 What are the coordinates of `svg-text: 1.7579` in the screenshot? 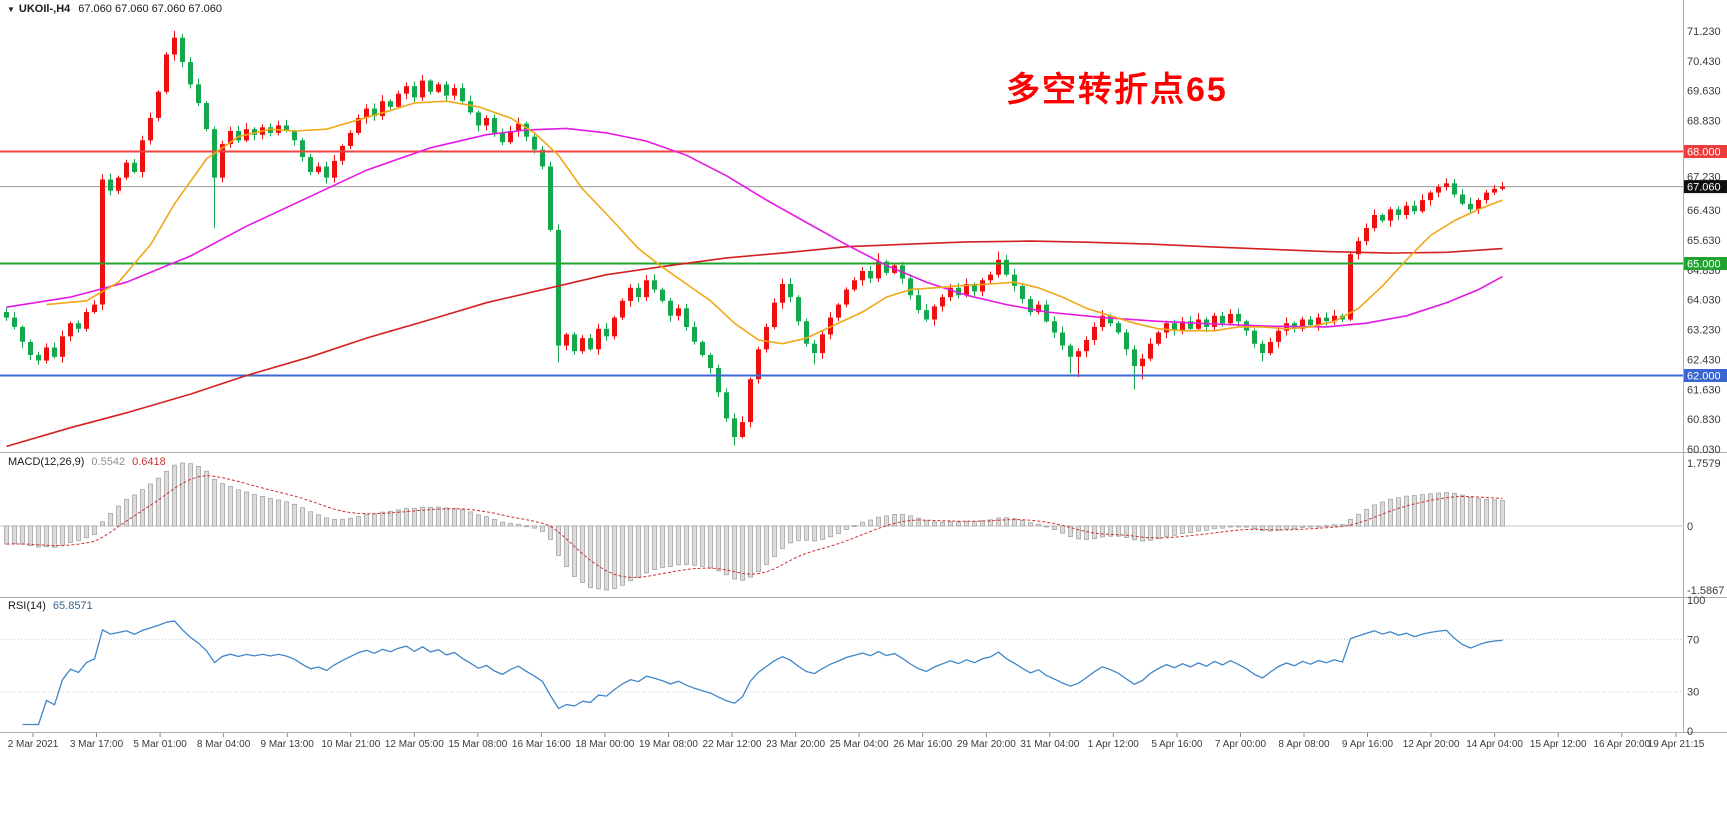 It's located at (1704, 464).